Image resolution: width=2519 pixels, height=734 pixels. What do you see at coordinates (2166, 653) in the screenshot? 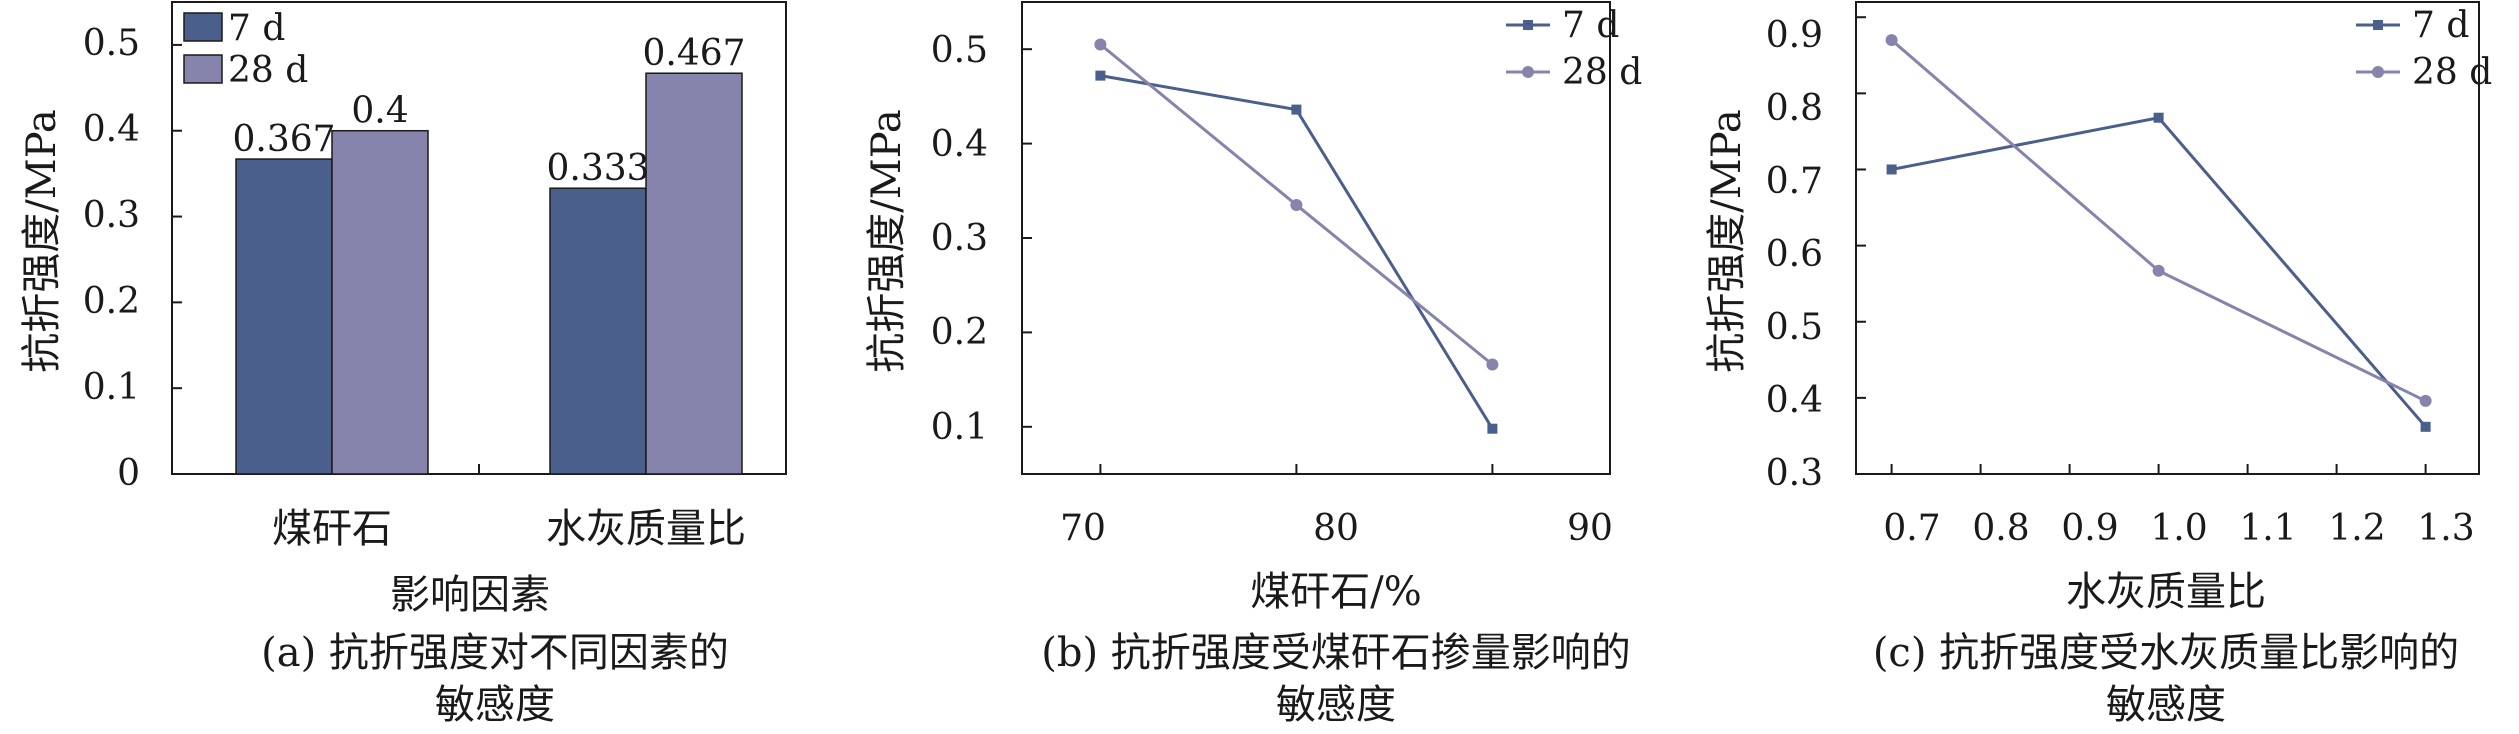
I see `caption-line-1: (c) 抗折强度受水灰质量比影响的` at bounding box center [2166, 653].